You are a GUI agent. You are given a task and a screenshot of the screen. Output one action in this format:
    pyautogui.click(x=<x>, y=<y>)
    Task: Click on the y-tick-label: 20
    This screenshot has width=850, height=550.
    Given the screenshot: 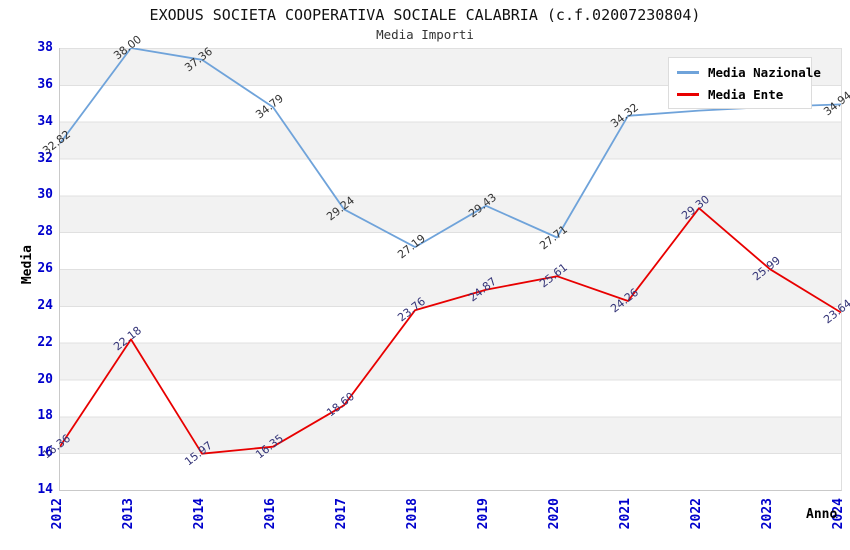 What is the action you would take?
    pyautogui.click(x=45, y=379)
    